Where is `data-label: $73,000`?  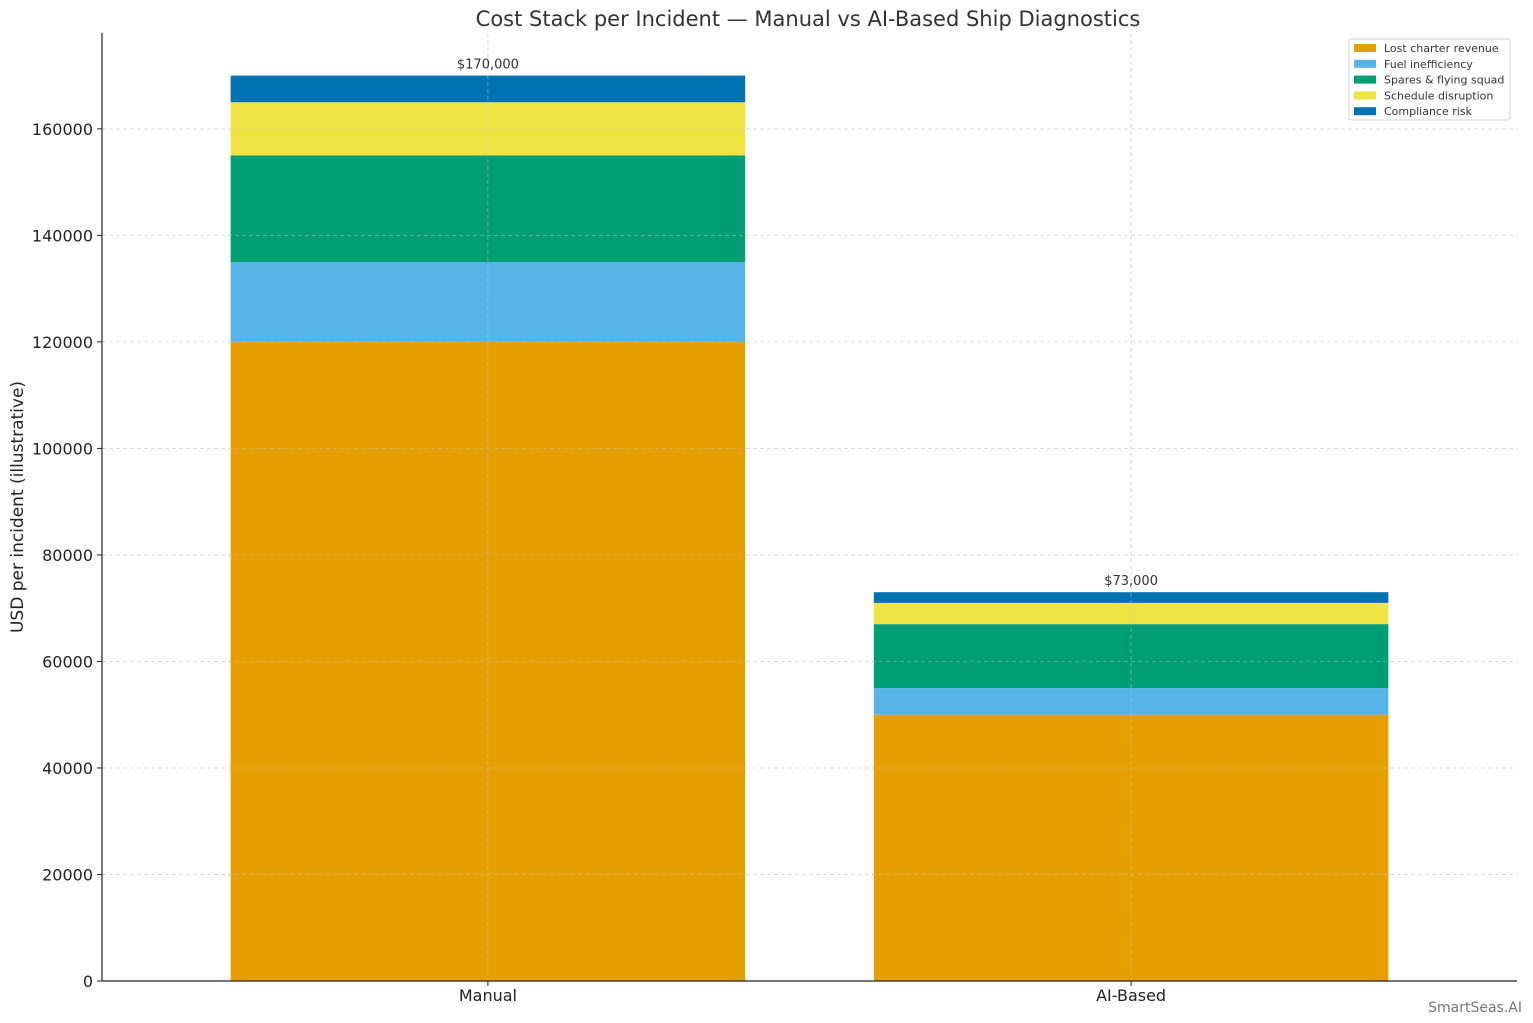
data-label: $73,000 is located at coordinates (1131, 581).